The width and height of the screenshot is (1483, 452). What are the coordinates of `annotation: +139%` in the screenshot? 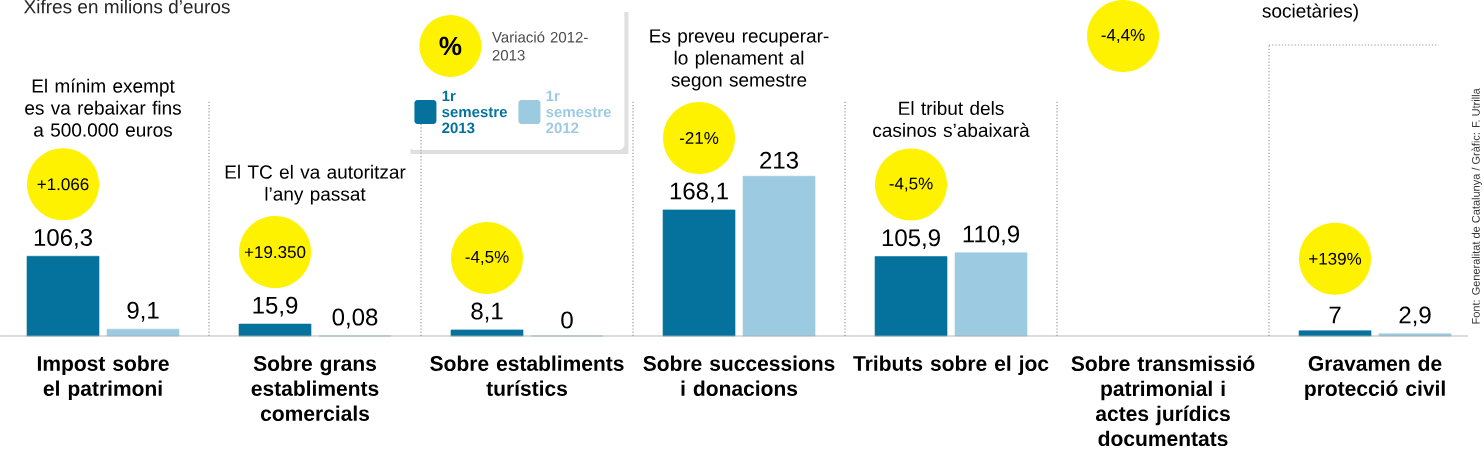 It's located at (1335, 258).